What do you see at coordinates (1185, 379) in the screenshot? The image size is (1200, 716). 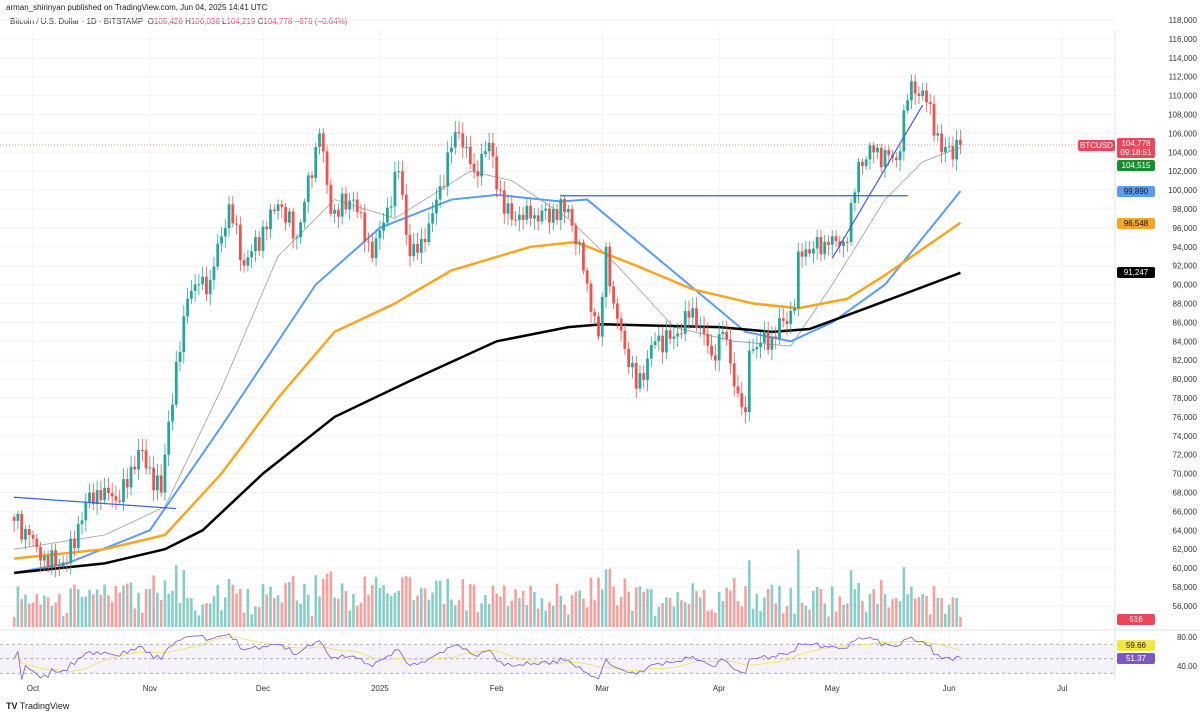 I see `y-tick-label: 80,000` at bounding box center [1185, 379].